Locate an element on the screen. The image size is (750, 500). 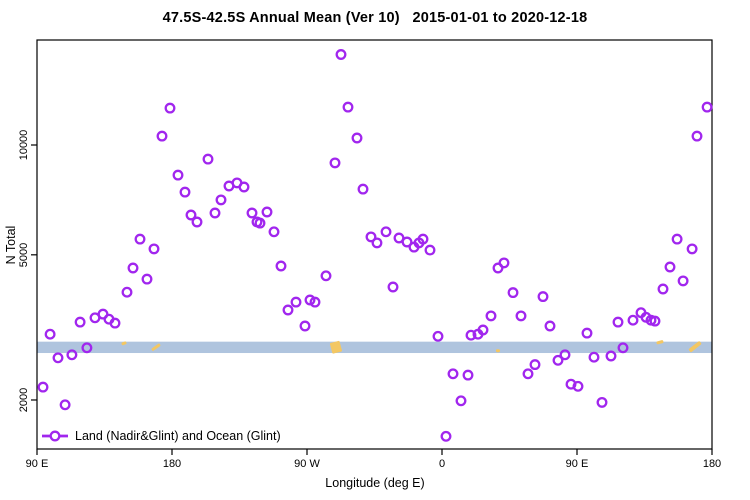
y-tick-label: 5000 is located at coordinates (24, 255).